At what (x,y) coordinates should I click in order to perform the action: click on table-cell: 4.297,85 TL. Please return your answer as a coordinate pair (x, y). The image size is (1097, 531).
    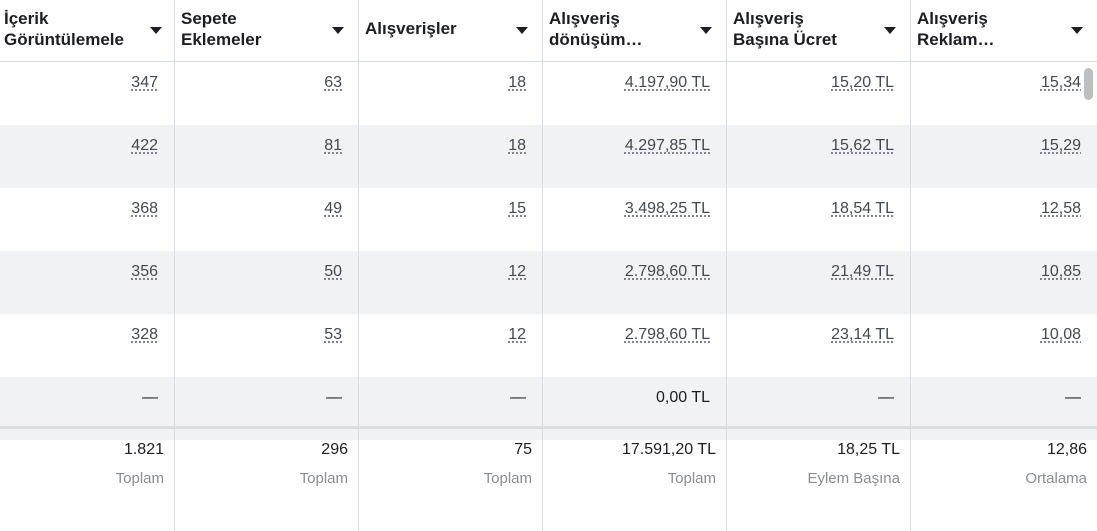
    Looking at the image, I should click on (634, 156).